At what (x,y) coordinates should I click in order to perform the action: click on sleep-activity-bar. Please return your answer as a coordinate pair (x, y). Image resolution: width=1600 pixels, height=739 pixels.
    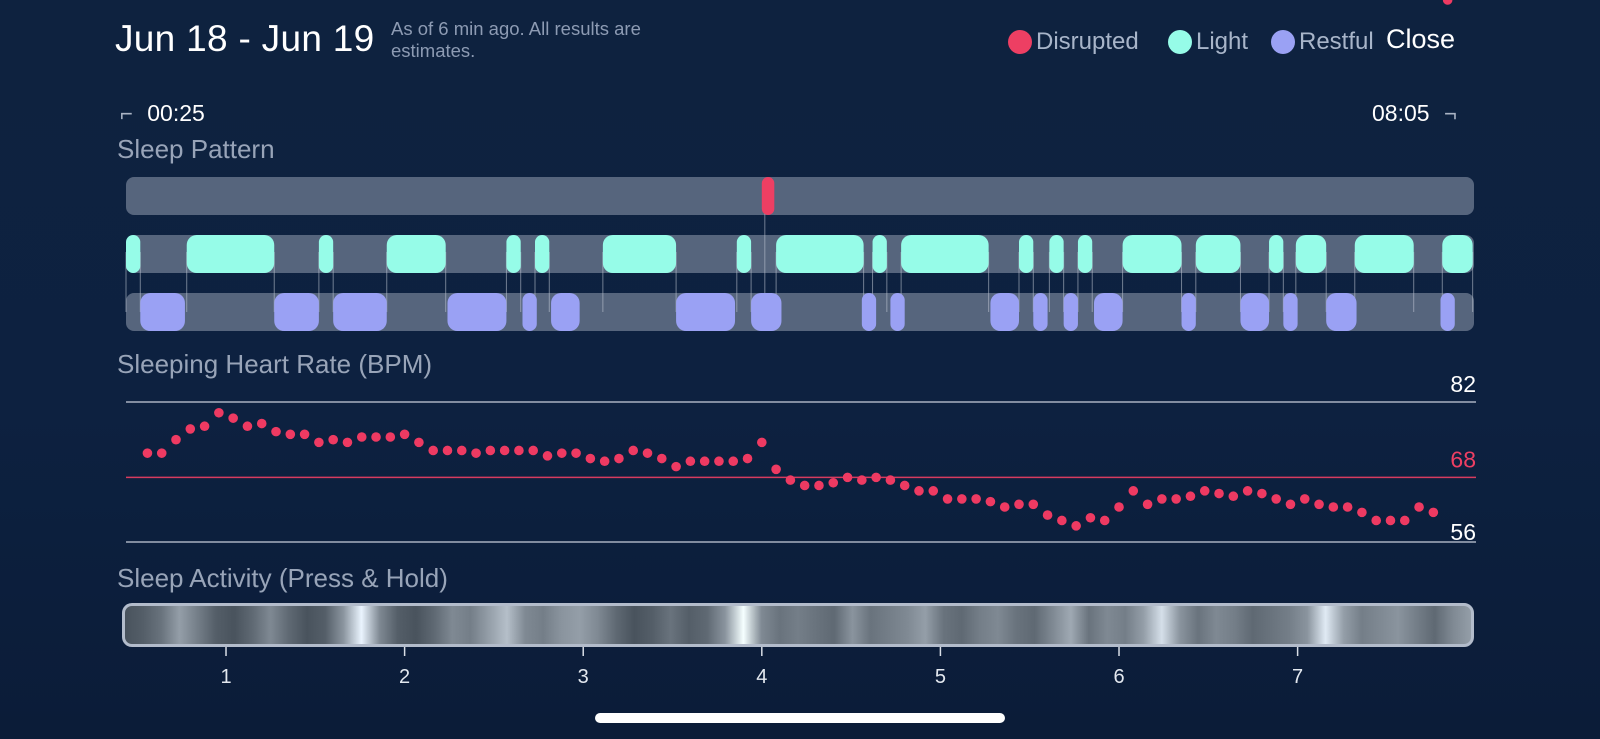
    Looking at the image, I should click on (798, 625).